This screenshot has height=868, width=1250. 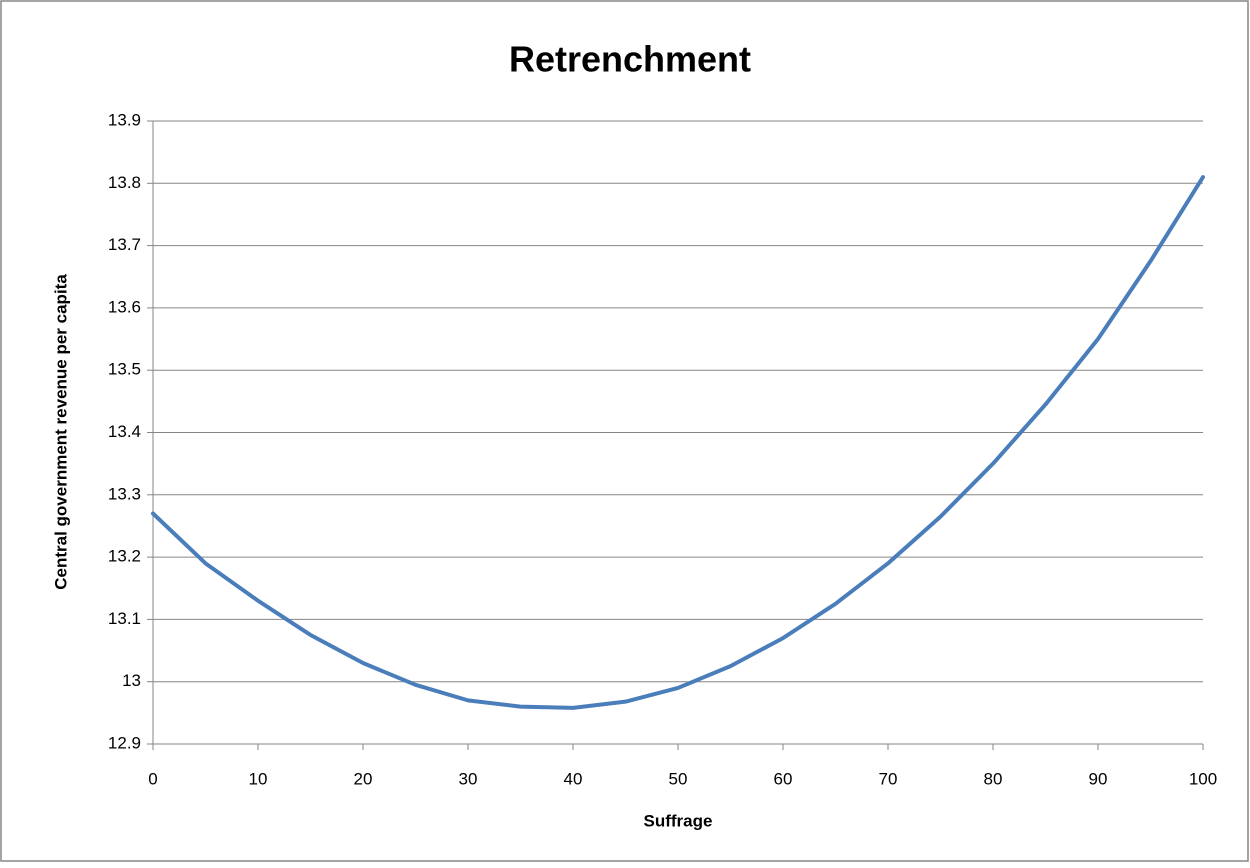 What do you see at coordinates (630, 59) in the screenshot?
I see `chart-title: Retrenchment` at bounding box center [630, 59].